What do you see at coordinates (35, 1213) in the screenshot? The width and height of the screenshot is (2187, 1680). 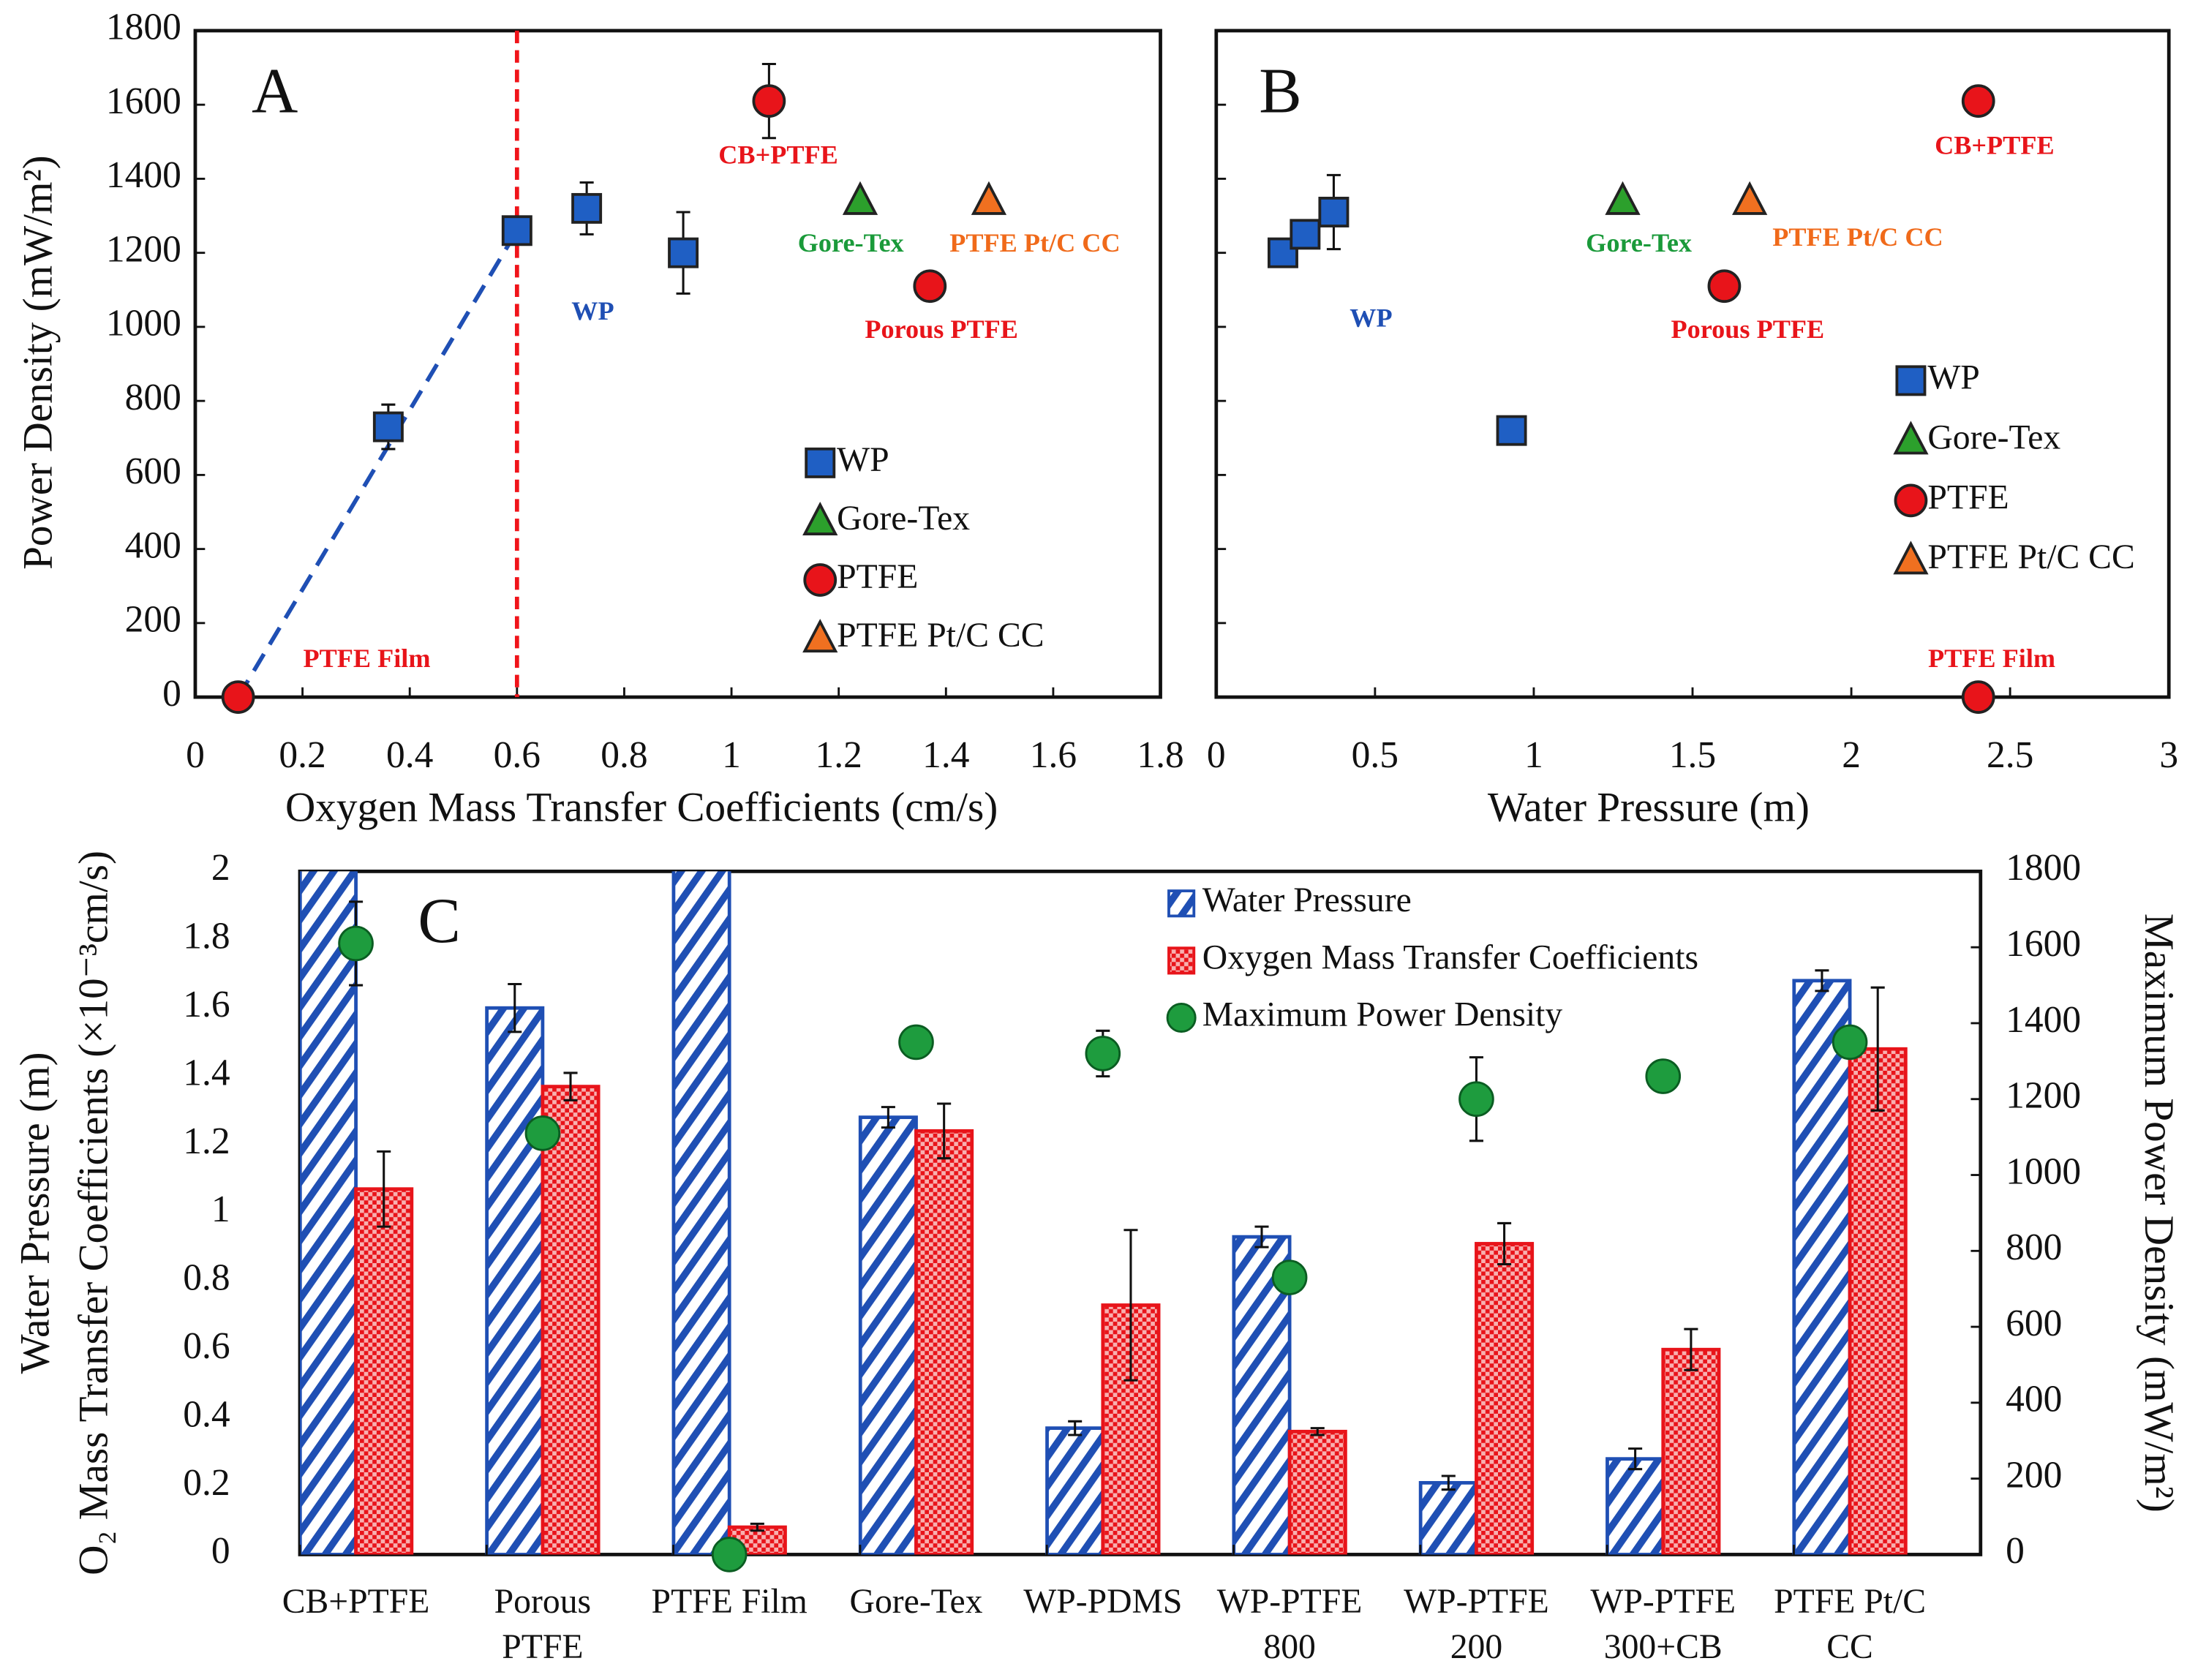 I see `y-axis-label: Water Pressure (m)` at bounding box center [35, 1213].